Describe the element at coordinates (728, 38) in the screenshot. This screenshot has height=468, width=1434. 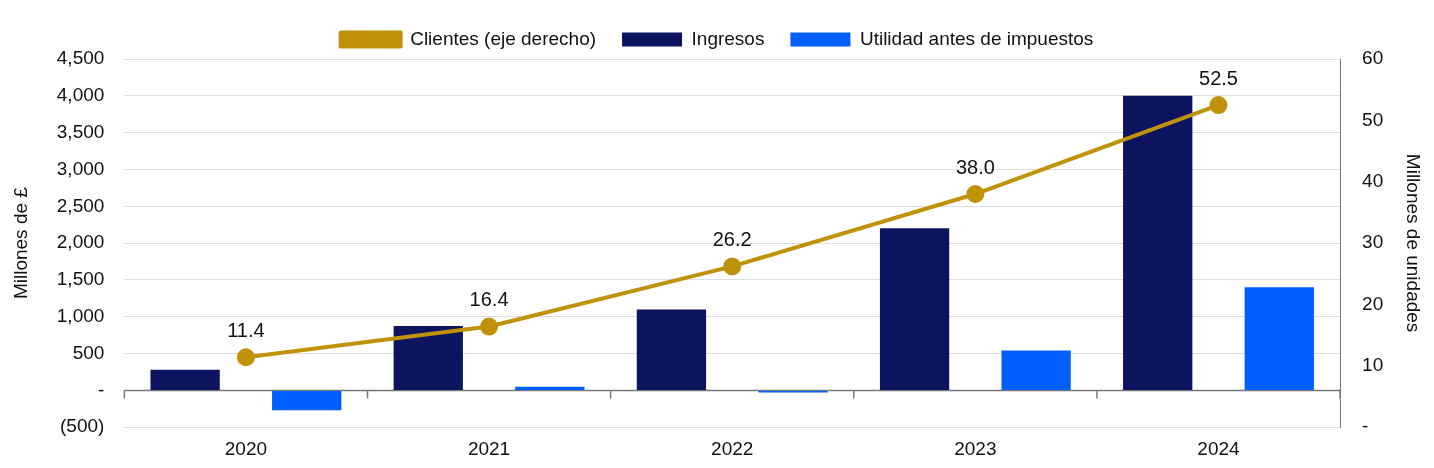
I see `legend-label: Ingresos` at that location.